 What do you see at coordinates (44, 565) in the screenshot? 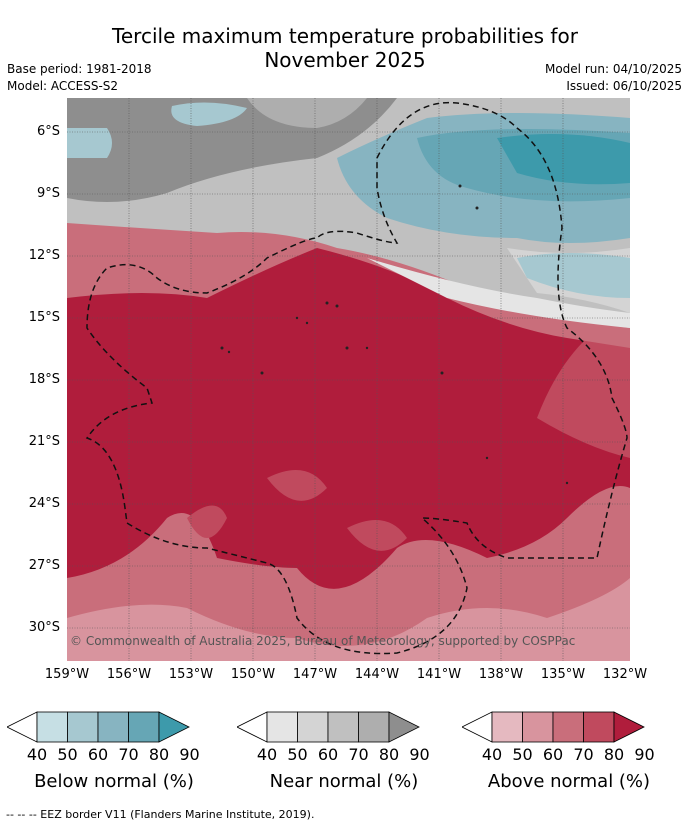
I see `lat-label: 27°S` at bounding box center [44, 565].